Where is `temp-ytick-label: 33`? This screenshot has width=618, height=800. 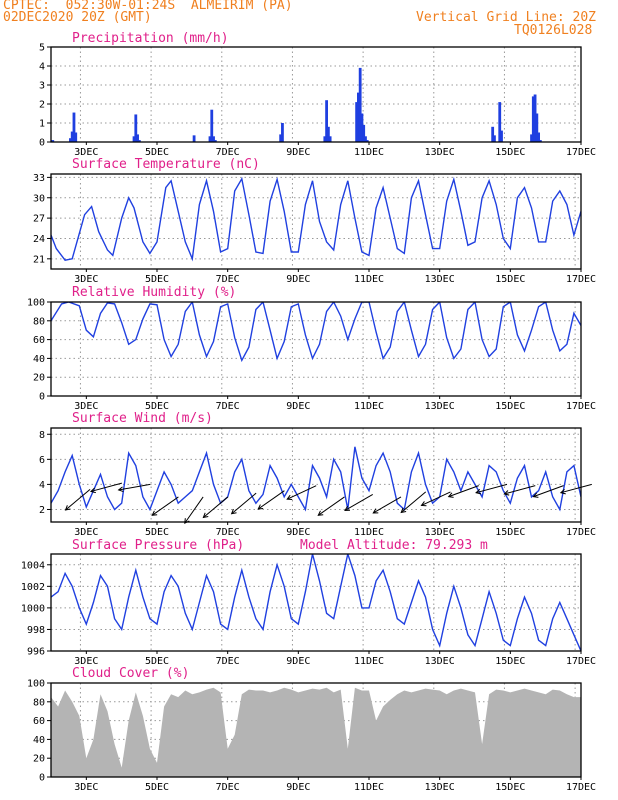 temp-ytick-label: 33 is located at coordinates (39, 178).